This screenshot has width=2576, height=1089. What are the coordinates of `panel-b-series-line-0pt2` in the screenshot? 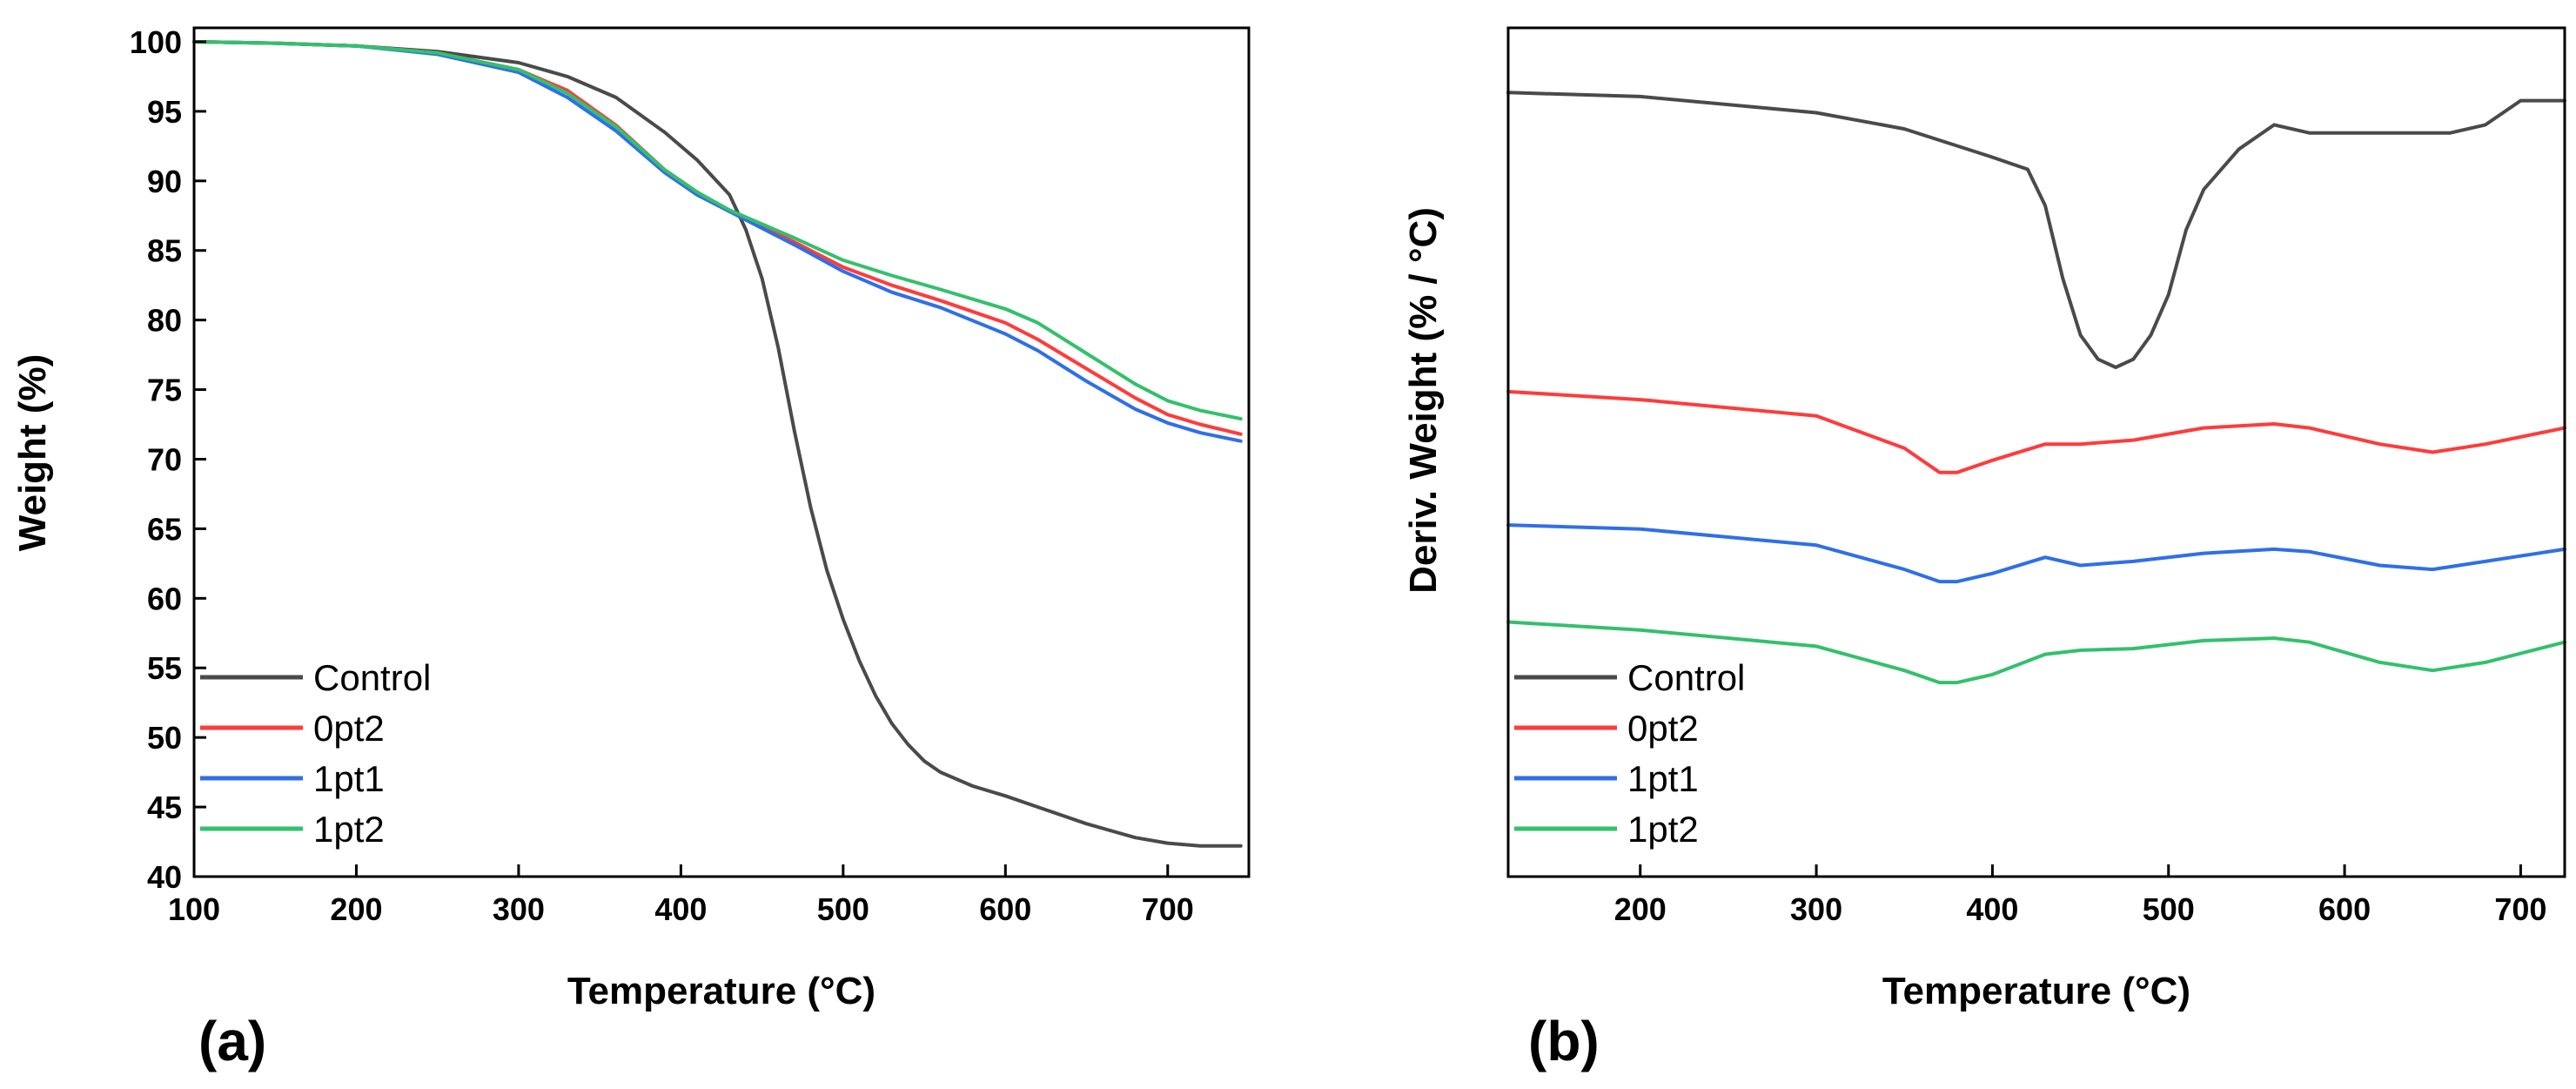 It's located at (2036, 431).